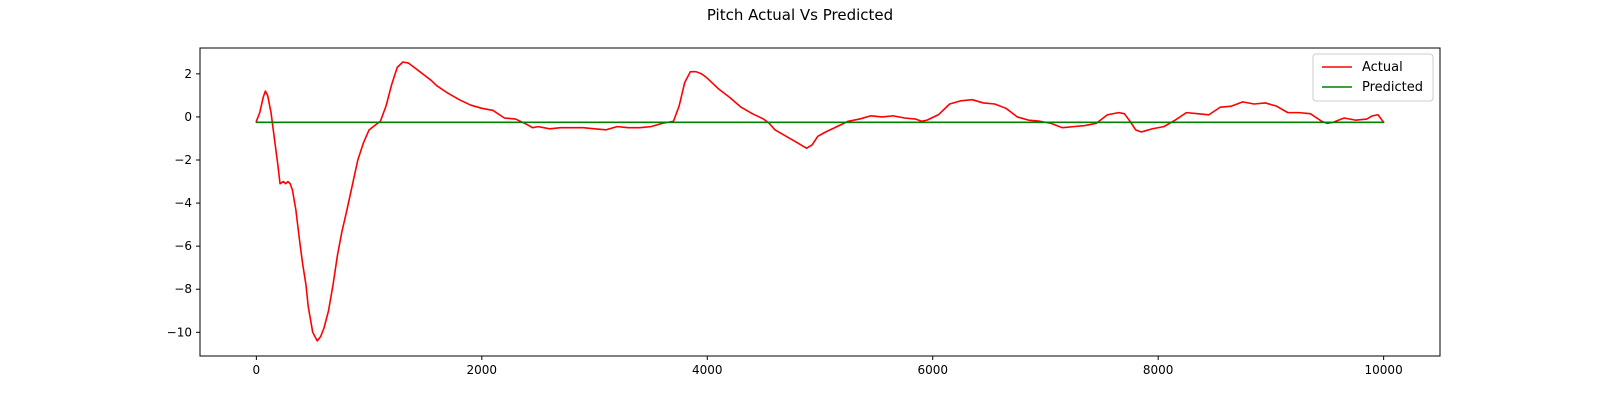 Image resolution: width=1600 pixels, height=400 pixels. What do you see at coordinates (257, 370) in the screenshot?
I see `x-tick-label: 0` at bounding box center [257, 370].